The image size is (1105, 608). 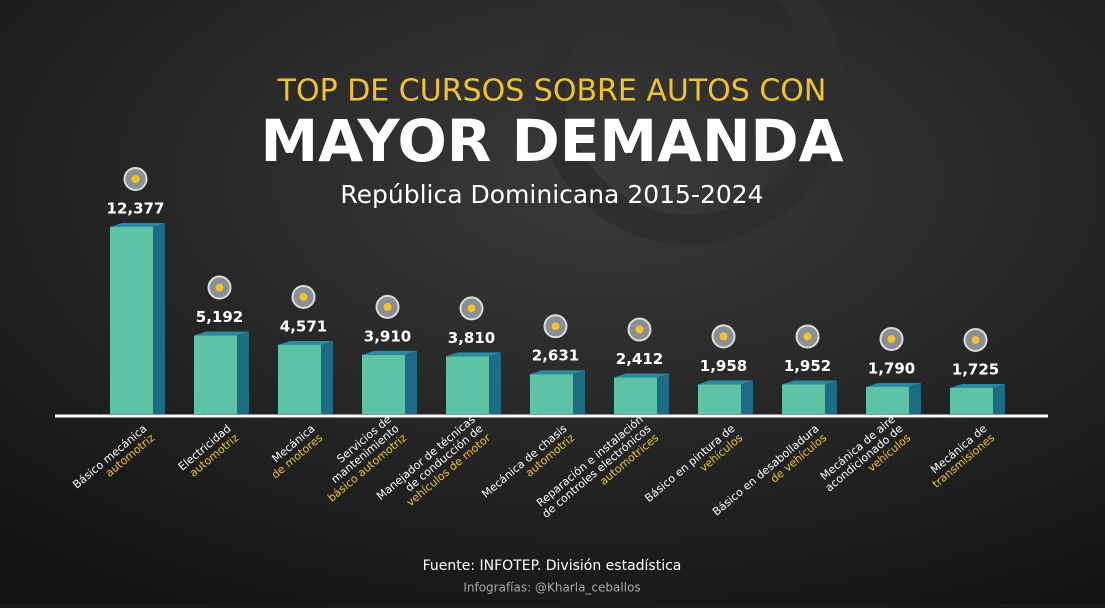 I want to click on title-top: TOP DE CURSOS SOBRE AUTOS CON, so click(x=552, y=91).